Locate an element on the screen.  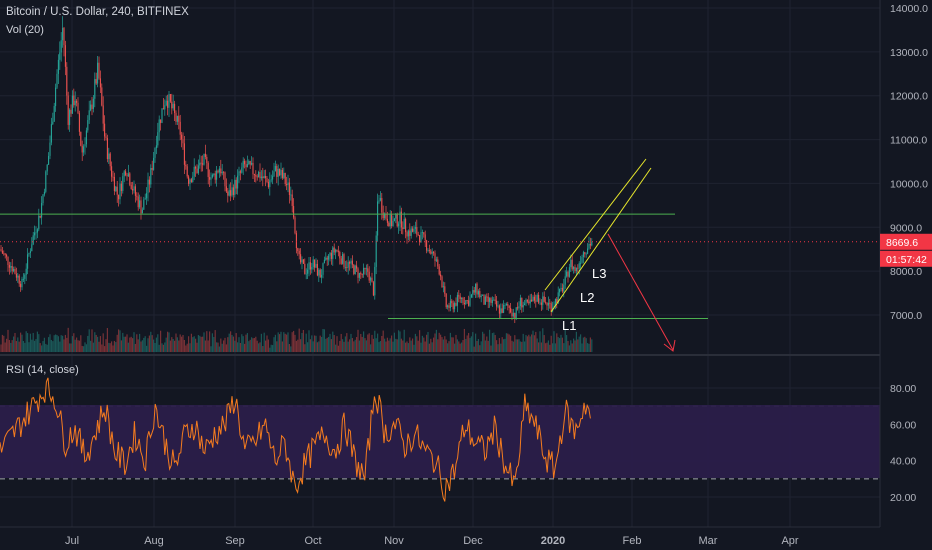
rsi-tick-label: 80.00 is located at coordinates (903, 389).